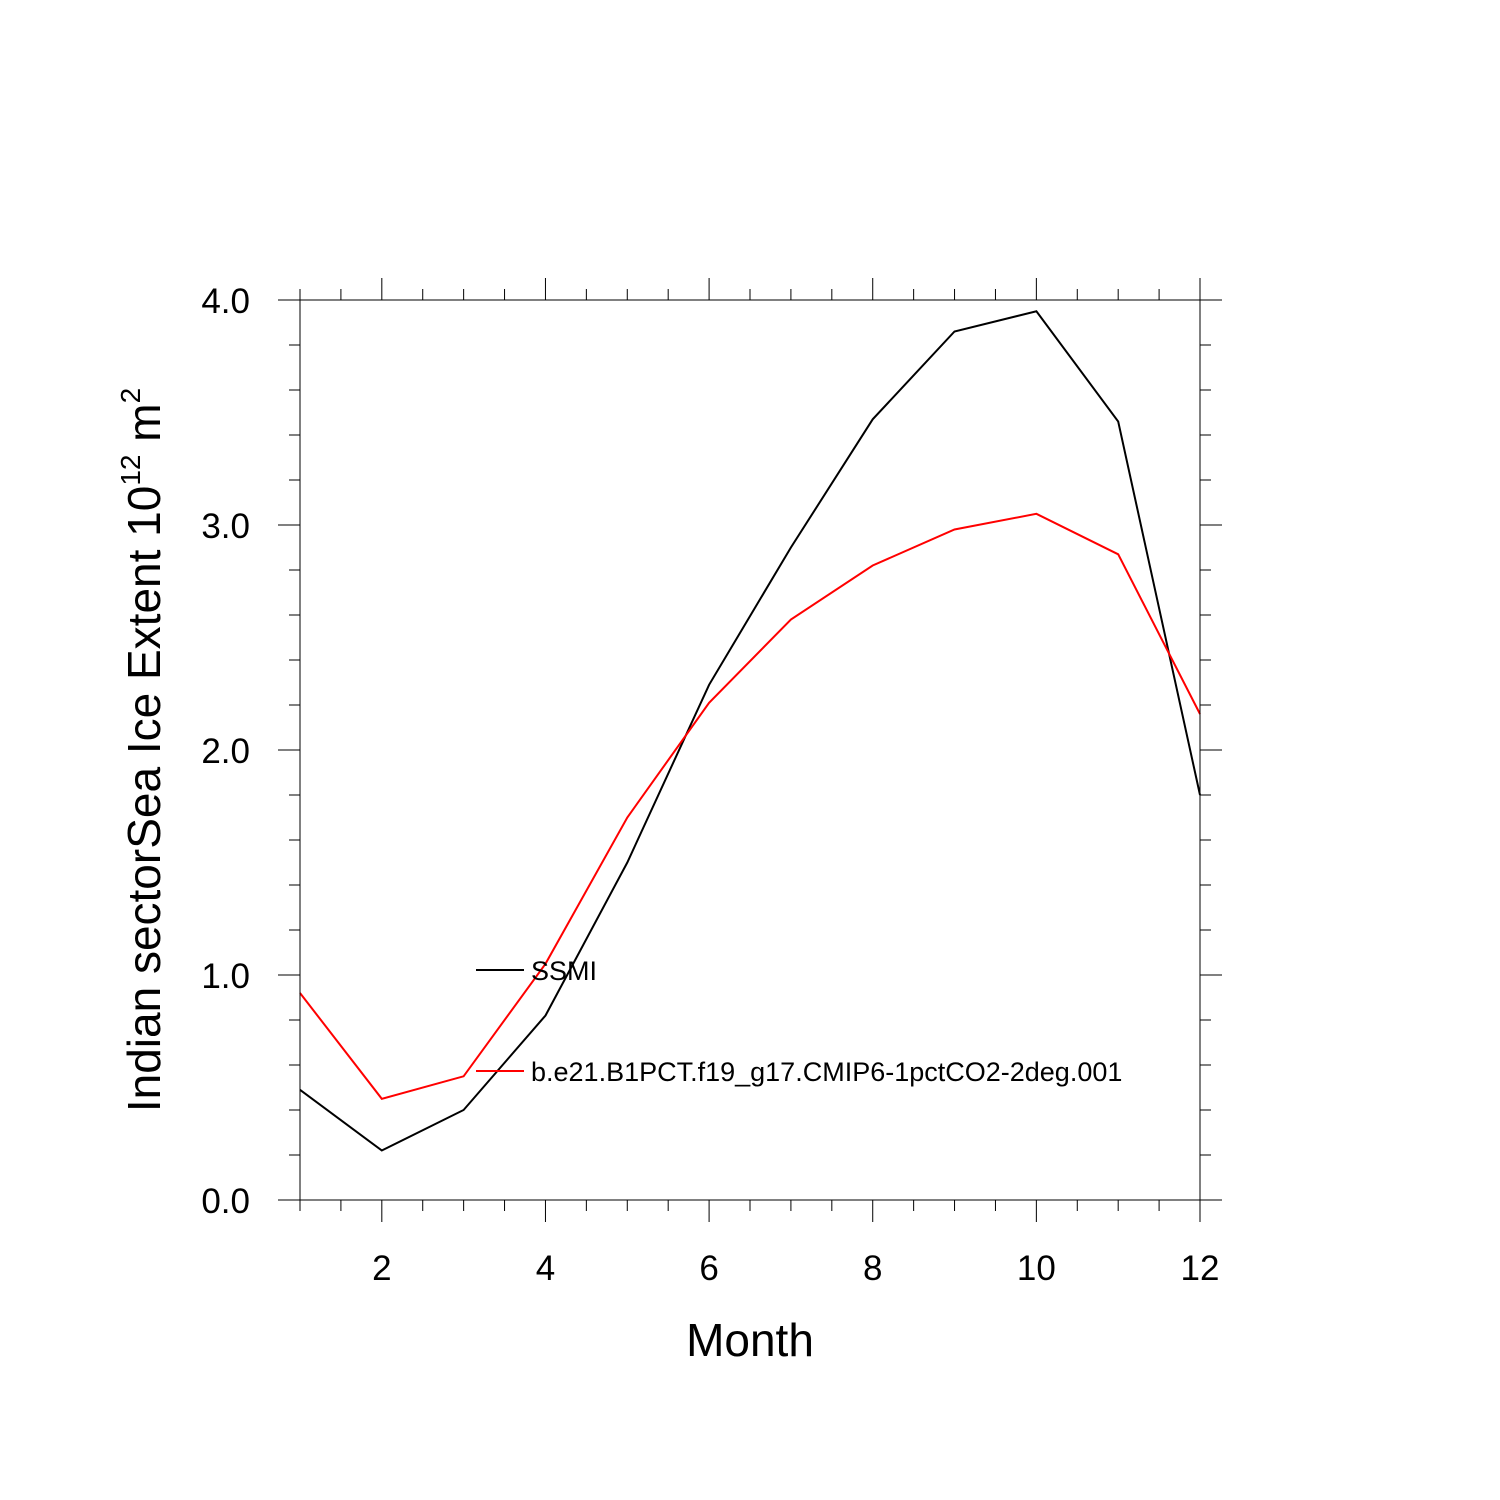 This screenshot has height=1500, width=1500. I want to click on y-axis-title-main: Indian sectorSea Ice Extent 10, so click(144, 799).